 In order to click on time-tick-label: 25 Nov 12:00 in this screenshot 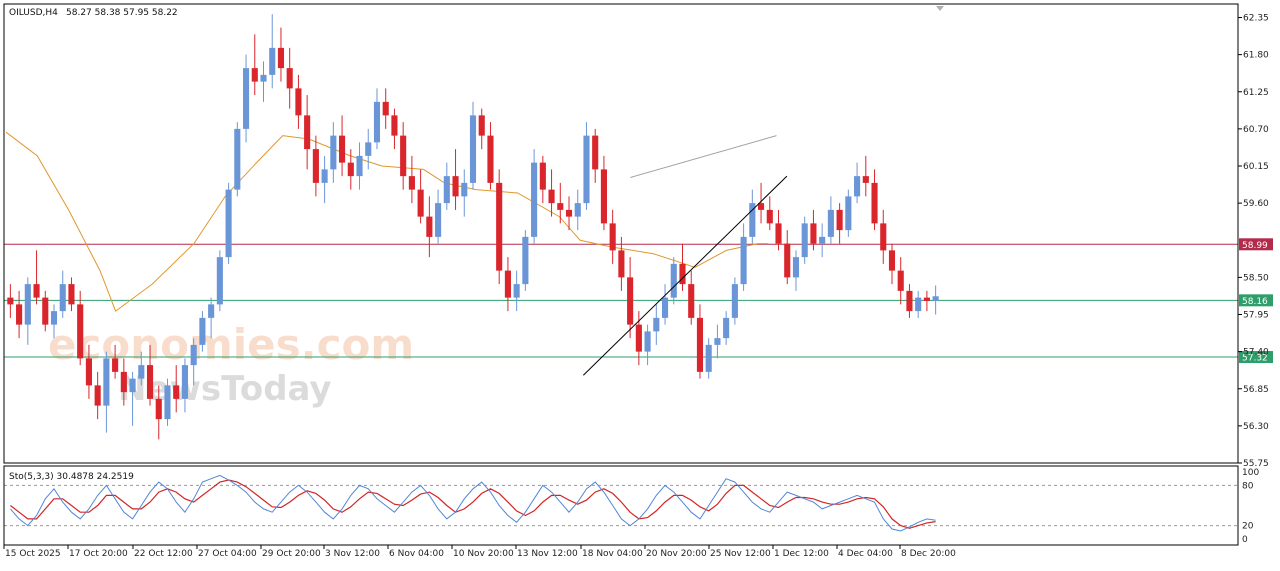, I will do `click(740, 554)`.